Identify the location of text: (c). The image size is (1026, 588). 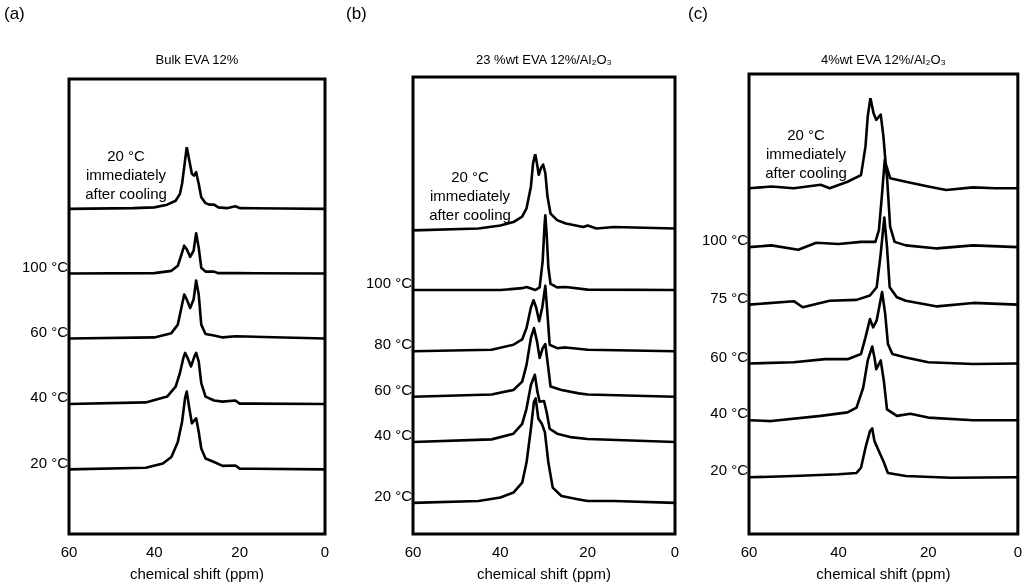
(698, 14).